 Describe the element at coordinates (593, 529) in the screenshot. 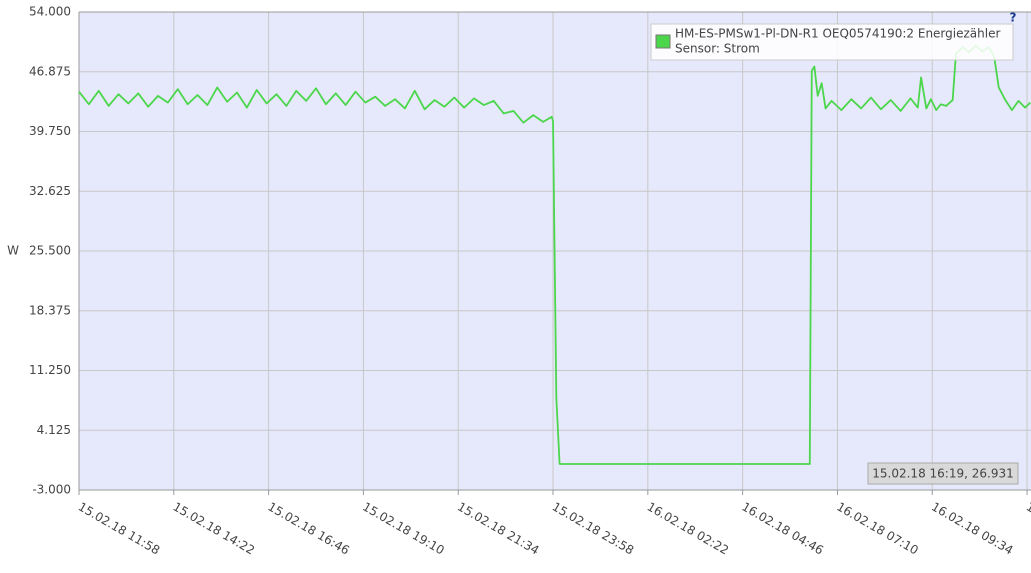

I see `x-tick-label: 15.02.18 23:58` at that location.